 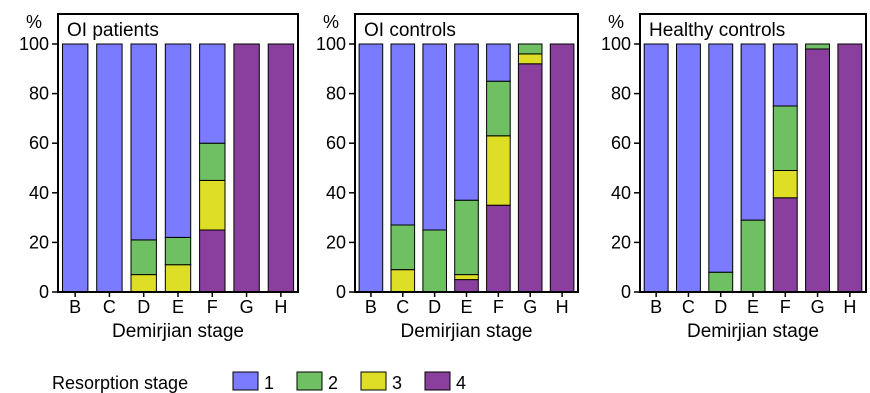 I want to click on legend-item-label-4: 4, so click(x=461, y=383).